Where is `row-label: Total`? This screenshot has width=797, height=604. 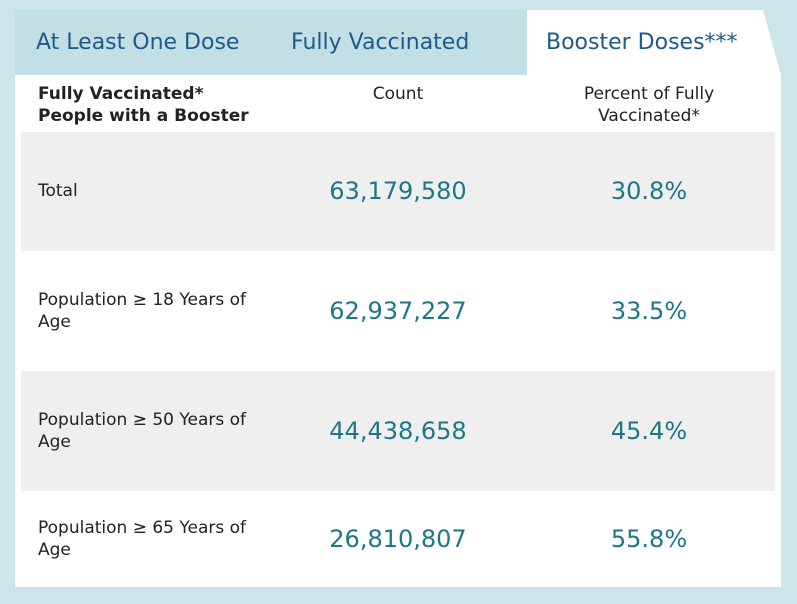 row-label: Total is located at coordinates (58, 191).